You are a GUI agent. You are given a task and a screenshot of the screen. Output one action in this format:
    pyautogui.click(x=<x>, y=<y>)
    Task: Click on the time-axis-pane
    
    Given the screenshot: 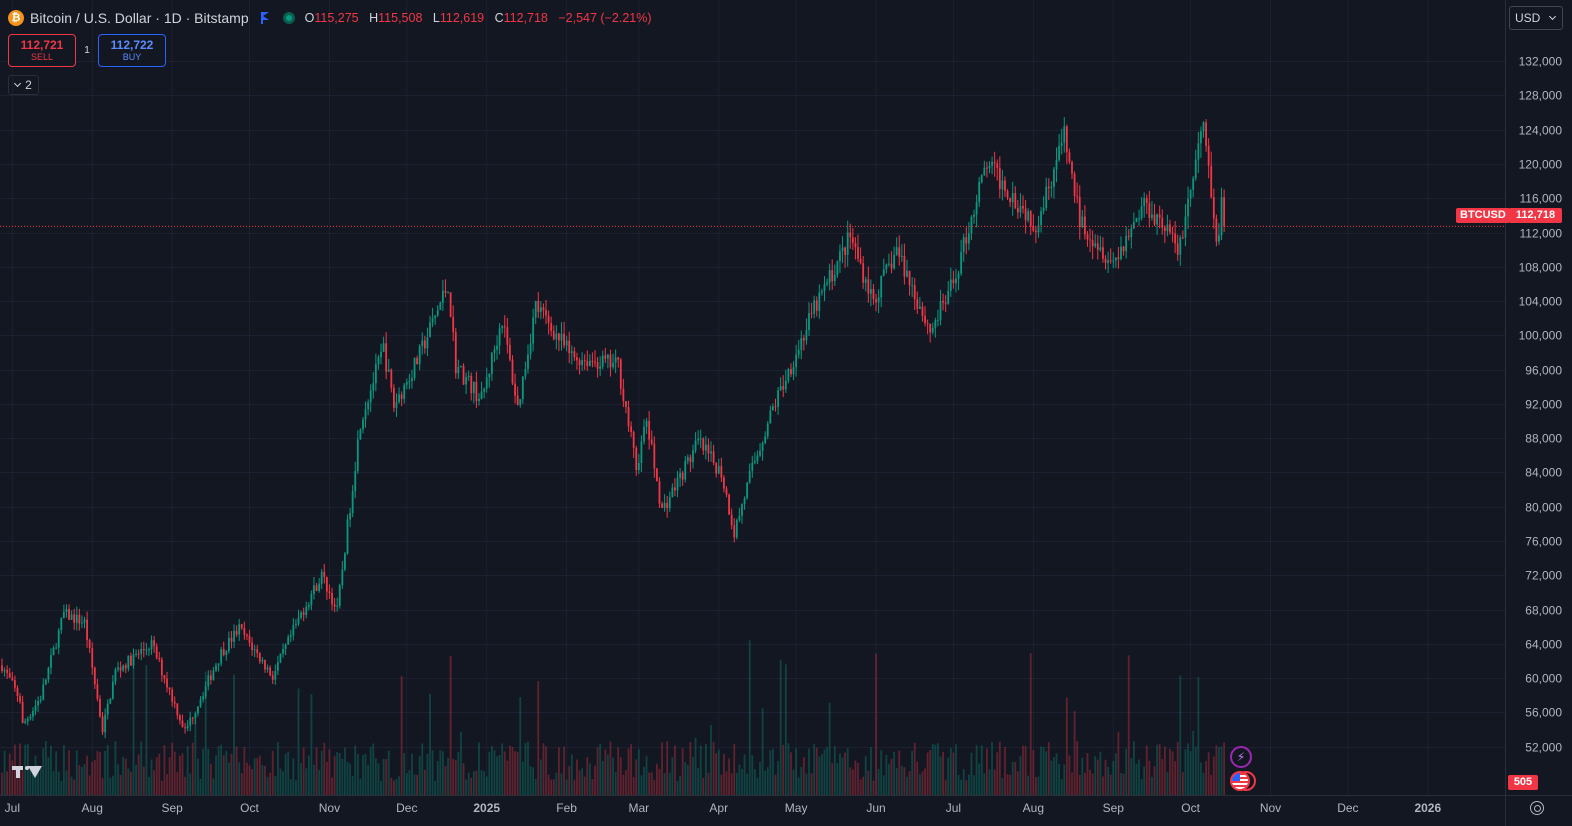 What is the action you would take?
    pyautogui.click(x=752, y=810)
    